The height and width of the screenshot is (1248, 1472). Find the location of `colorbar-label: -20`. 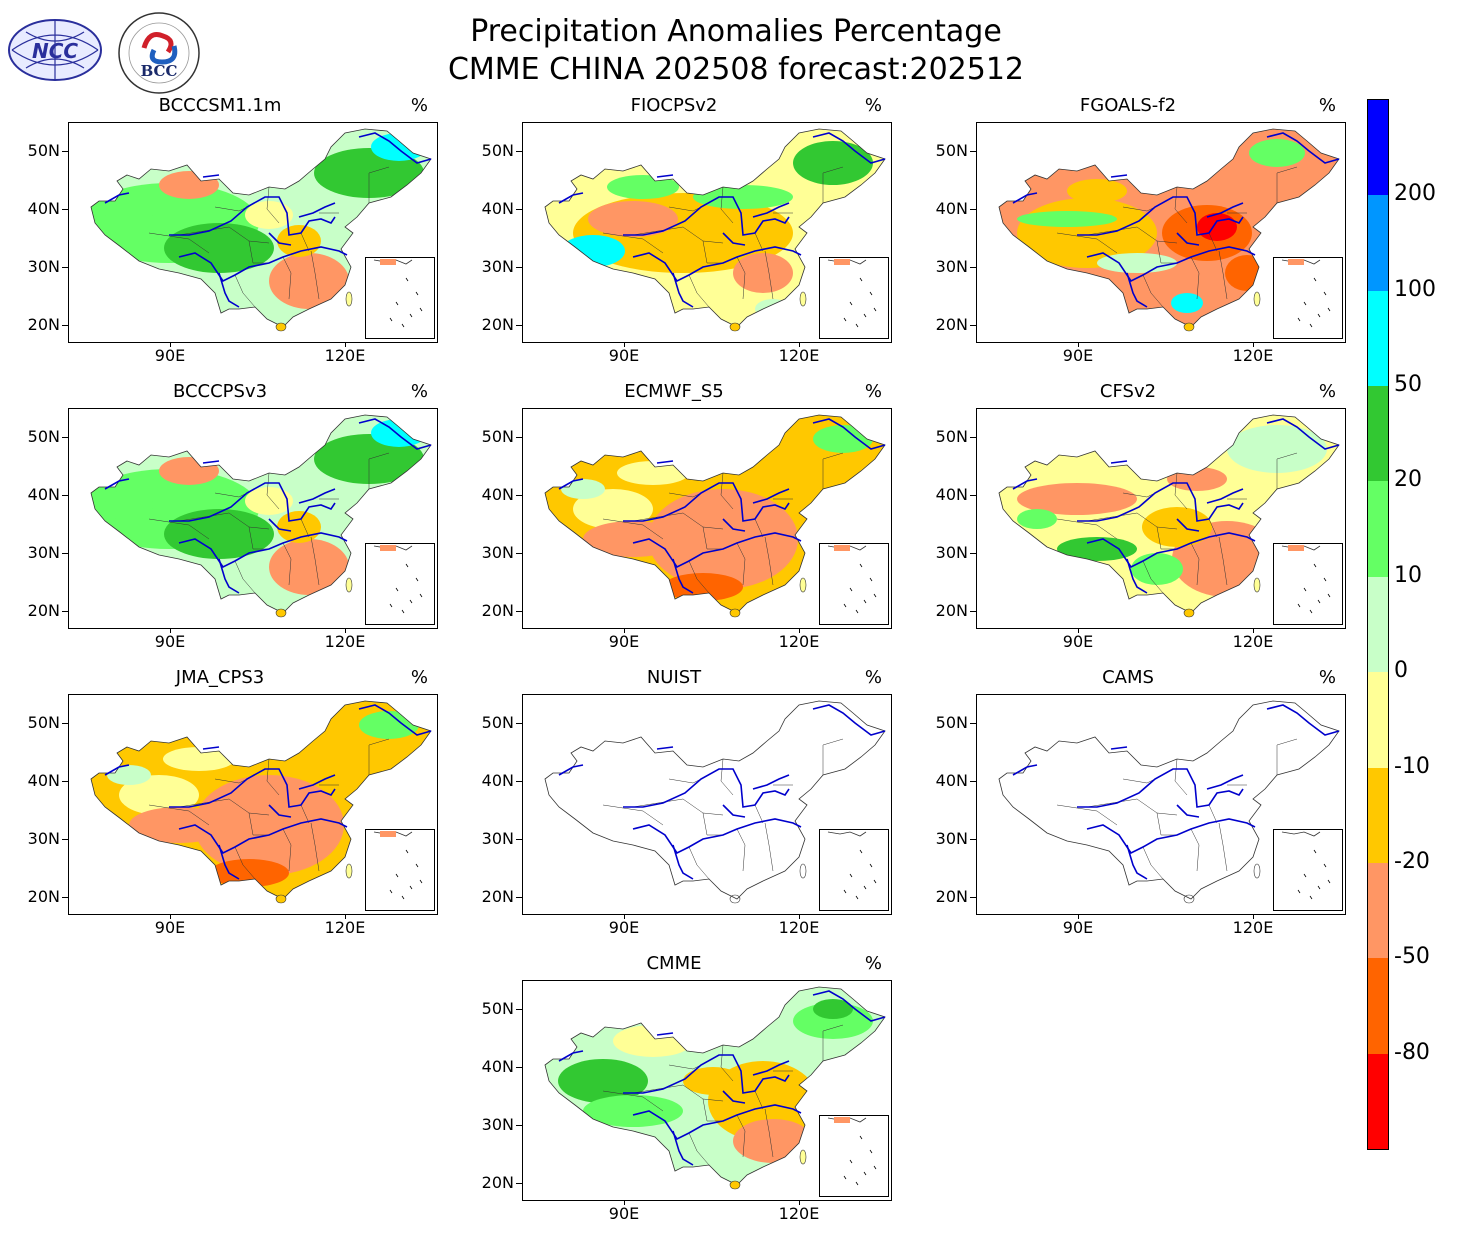

colorbar-label: -20 is located at coordinates (1412, 861).